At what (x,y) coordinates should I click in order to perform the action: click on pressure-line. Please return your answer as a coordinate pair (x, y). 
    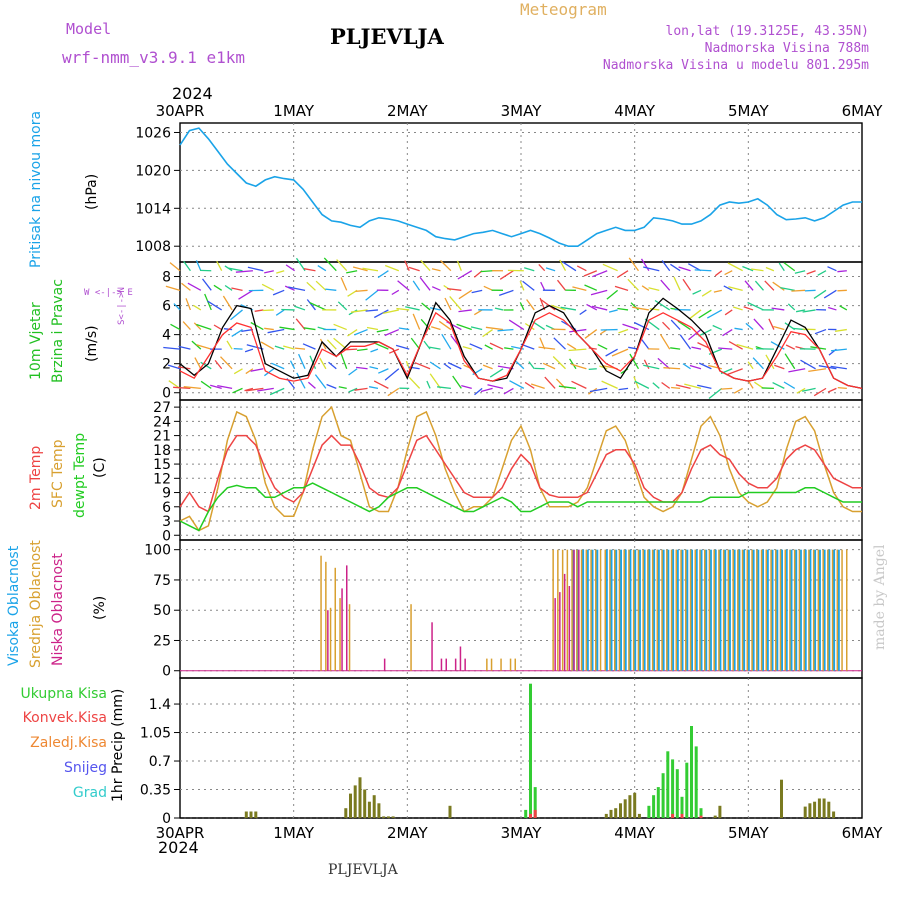
    Looking at the image, I should click on (520, 187).